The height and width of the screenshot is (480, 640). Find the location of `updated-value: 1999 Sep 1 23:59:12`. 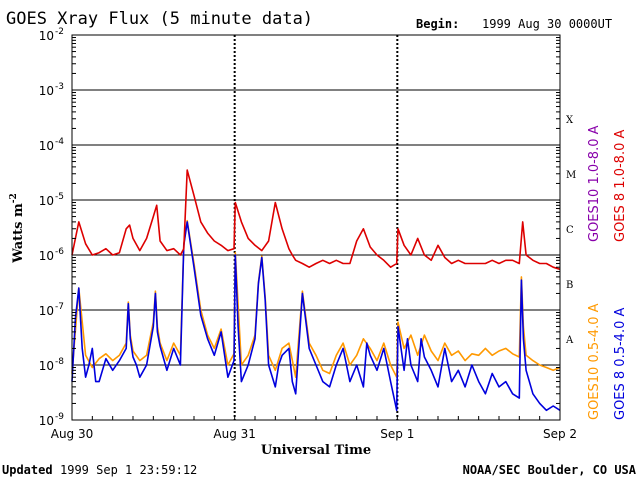

updated-value: 1999 Sep 1 23:59:12 is located at coordinates (128, 470).